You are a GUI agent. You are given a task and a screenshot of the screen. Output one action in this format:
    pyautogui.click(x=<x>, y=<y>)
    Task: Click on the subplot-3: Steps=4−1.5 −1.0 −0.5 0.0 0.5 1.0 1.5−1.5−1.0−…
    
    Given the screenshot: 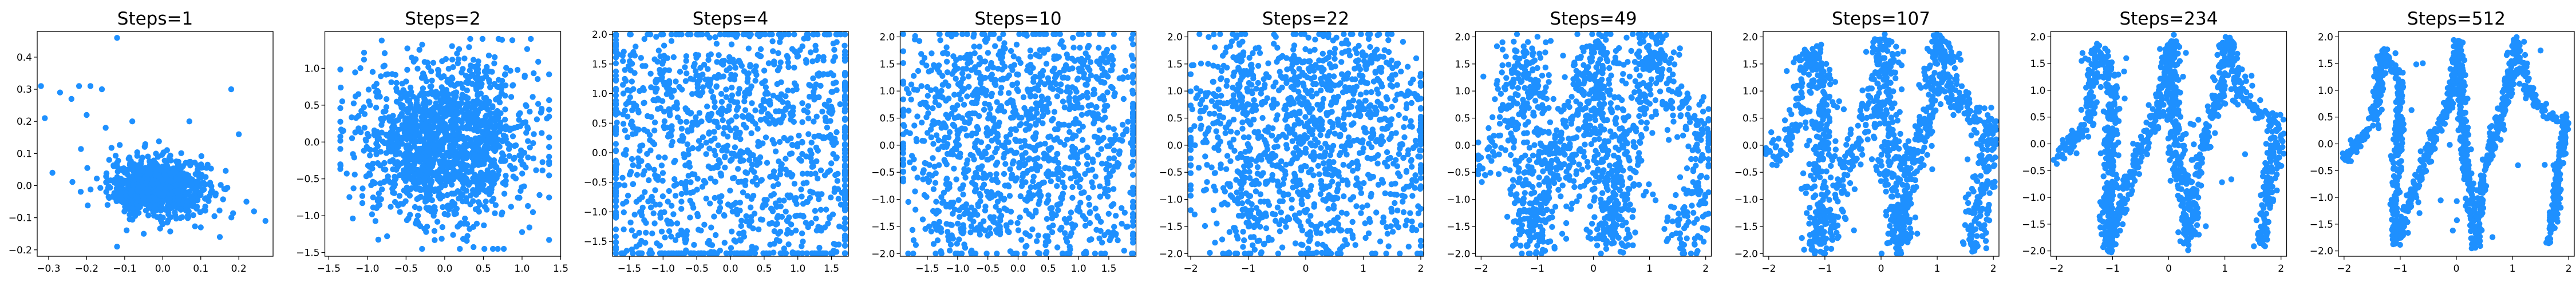 What is the action you would take?
    pyautogui.click(x=716, y=142)
    